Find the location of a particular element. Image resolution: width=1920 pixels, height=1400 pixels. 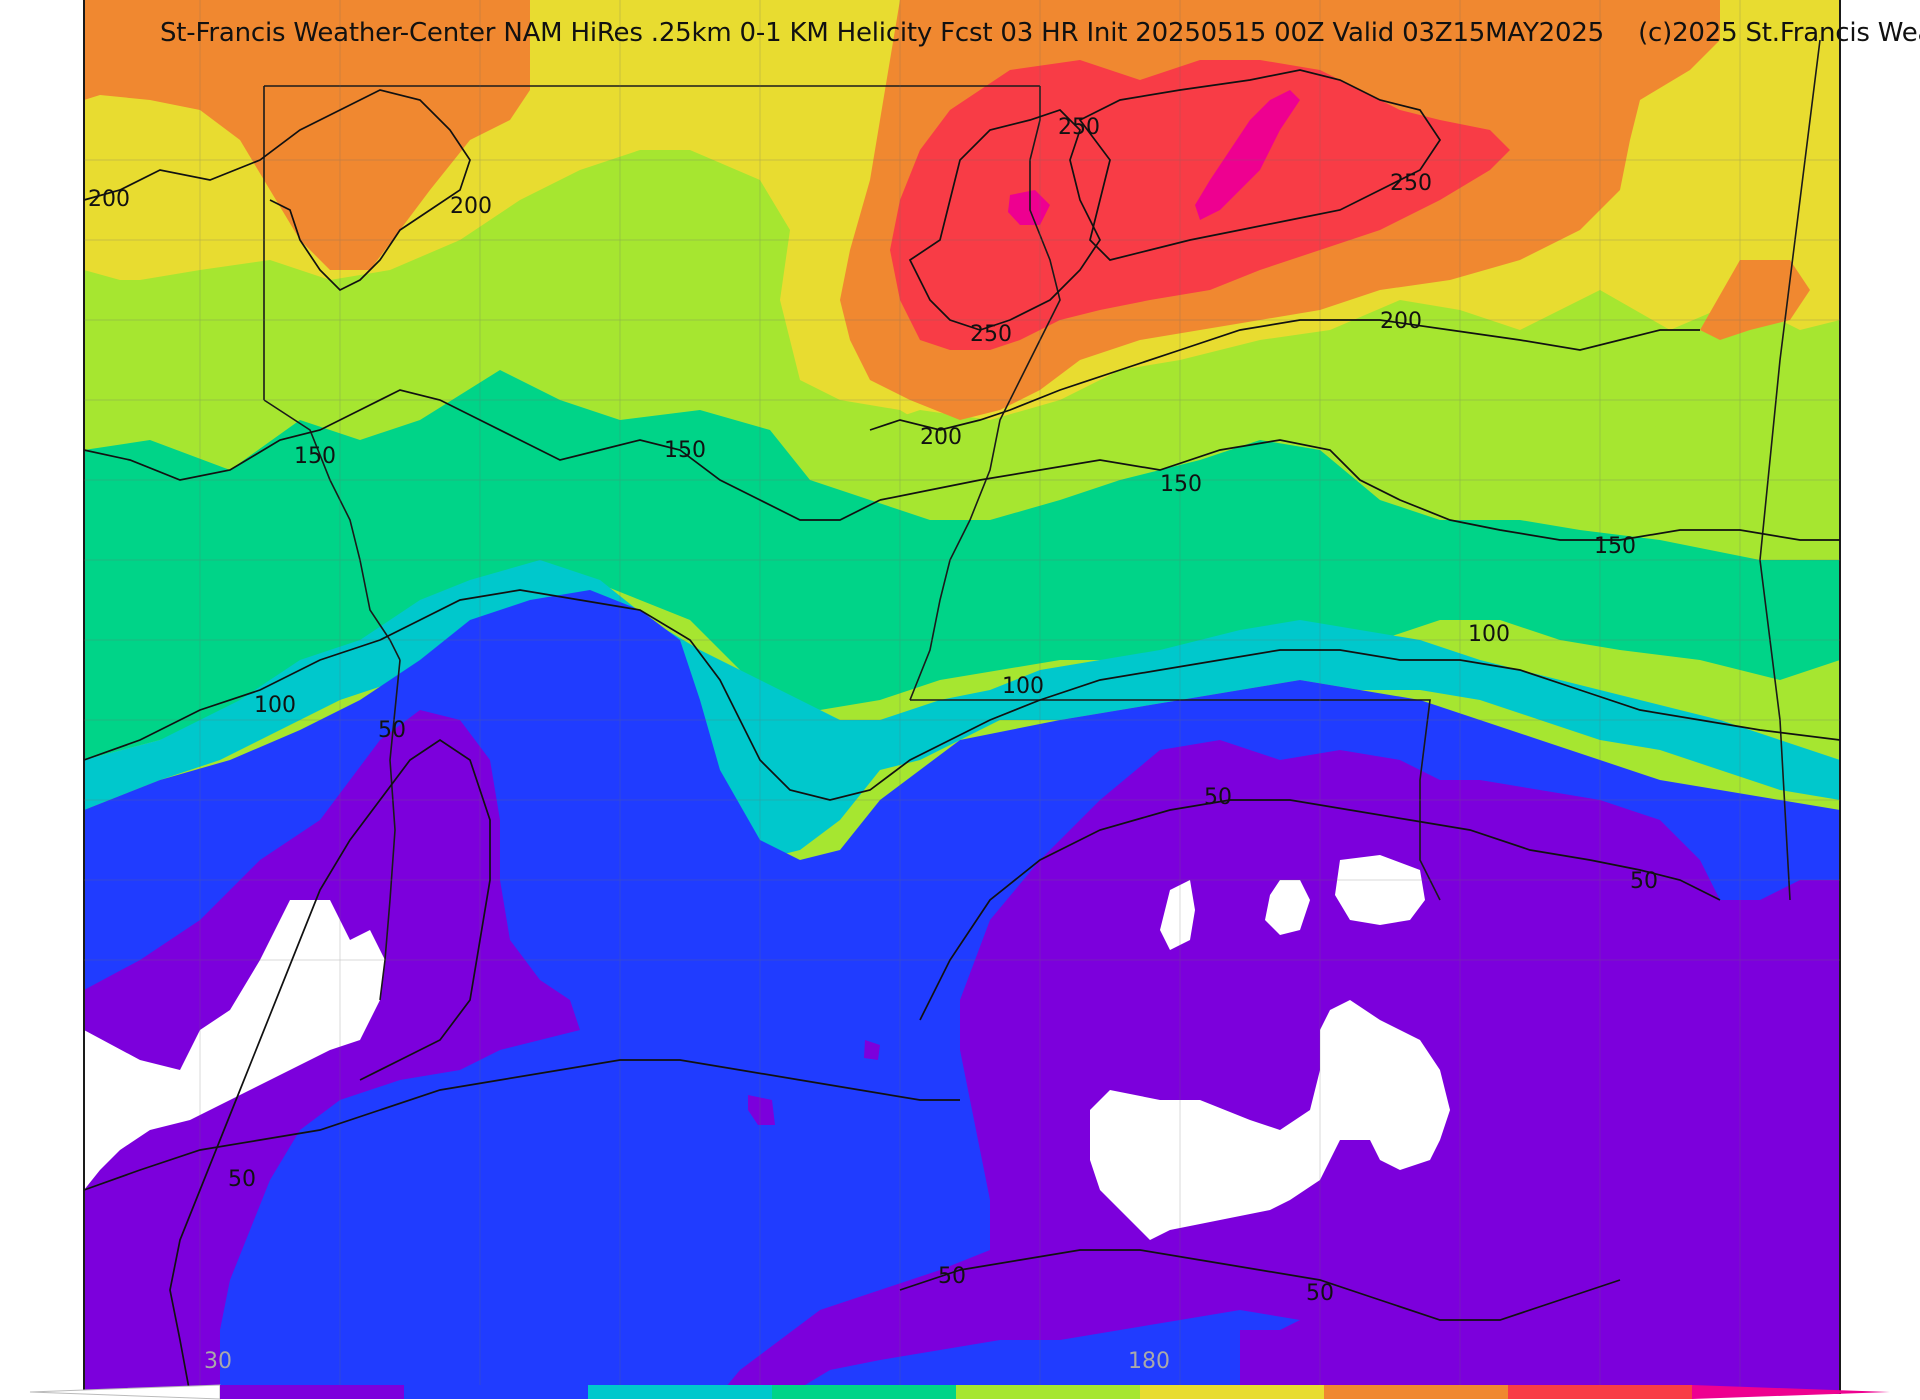

contour-50-left is located at coordinates (330, 1066).